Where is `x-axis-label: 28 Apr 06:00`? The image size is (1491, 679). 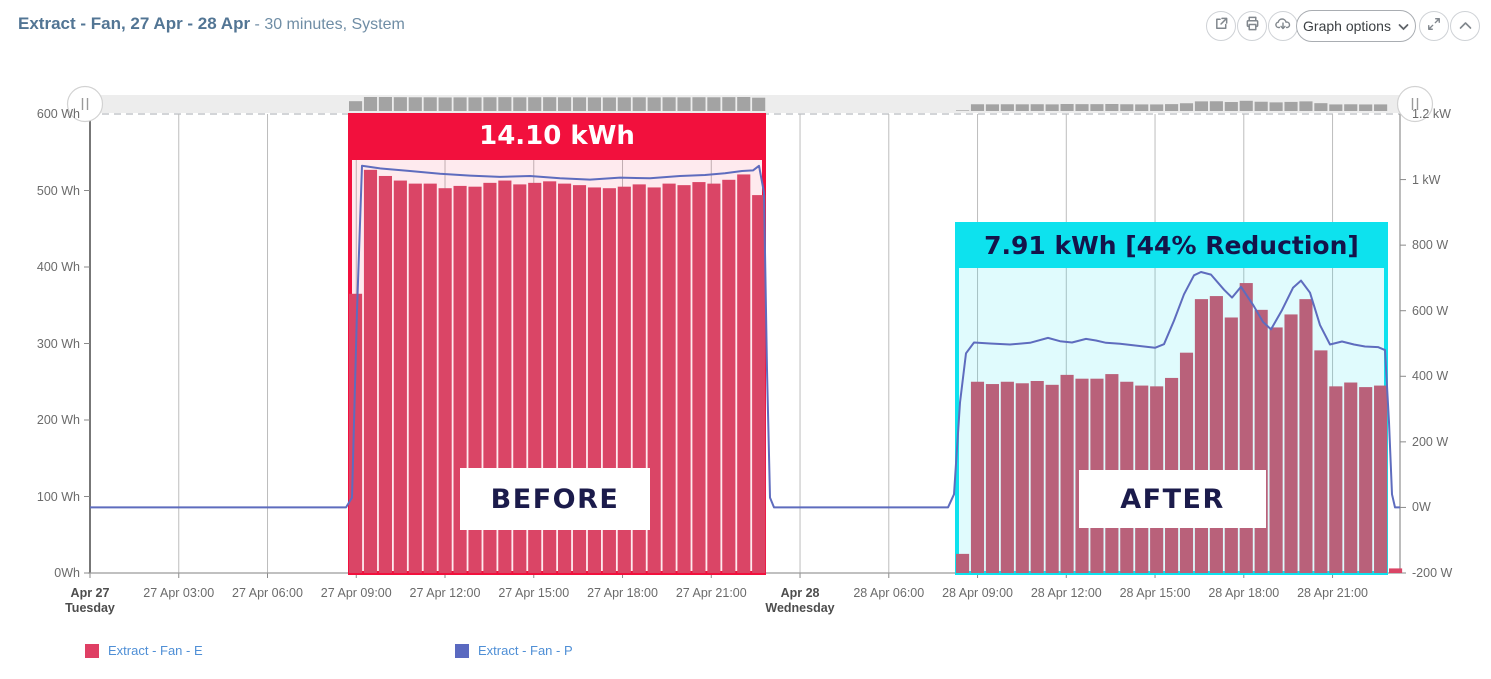 x-axis-label: 28 Apr 06:00 is located at coordinates (889, 593).